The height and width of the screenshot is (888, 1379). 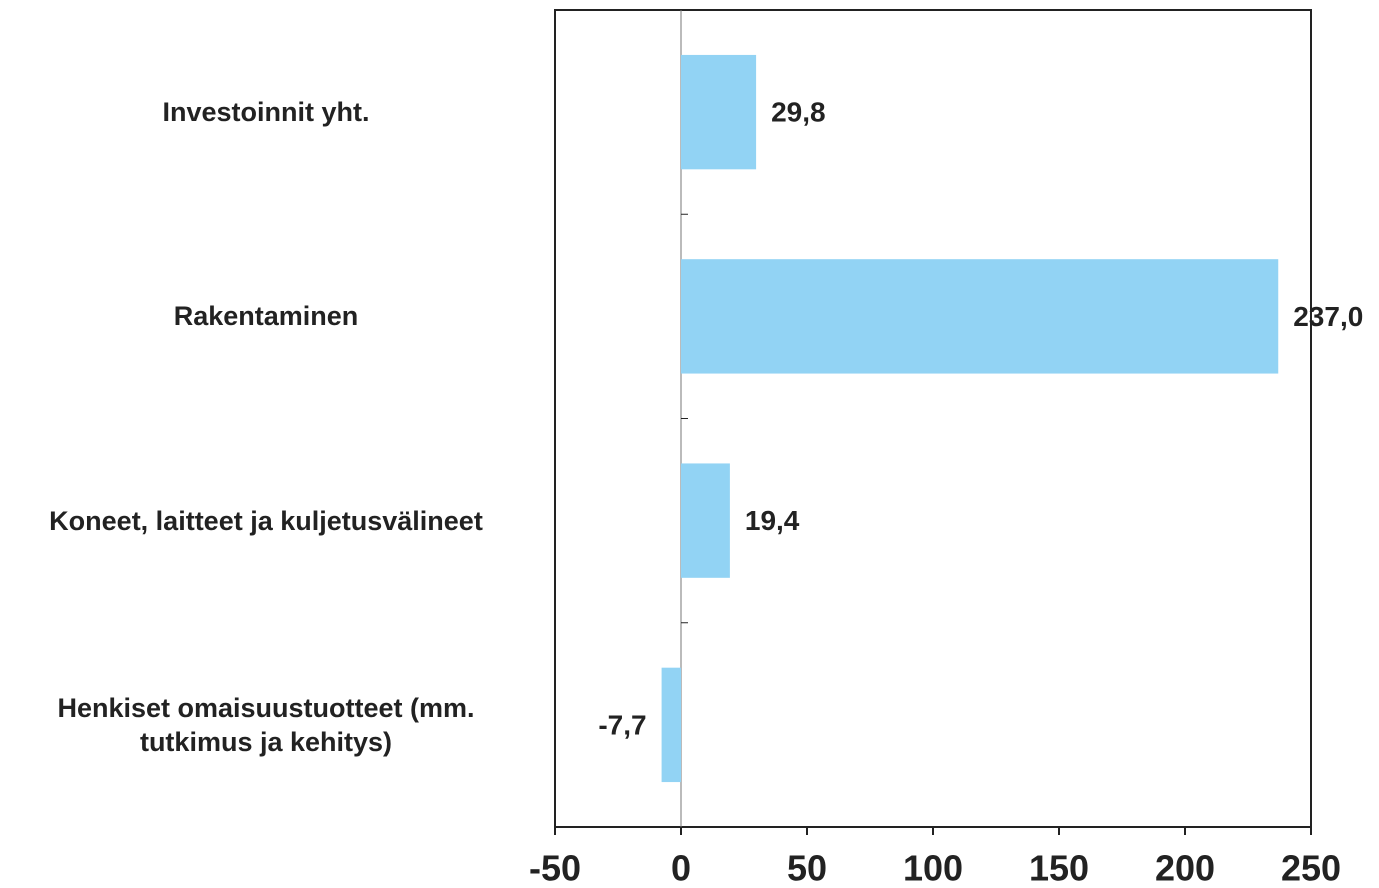 I want to click on x-tick-label: 250, so click(x=1311, y=868).